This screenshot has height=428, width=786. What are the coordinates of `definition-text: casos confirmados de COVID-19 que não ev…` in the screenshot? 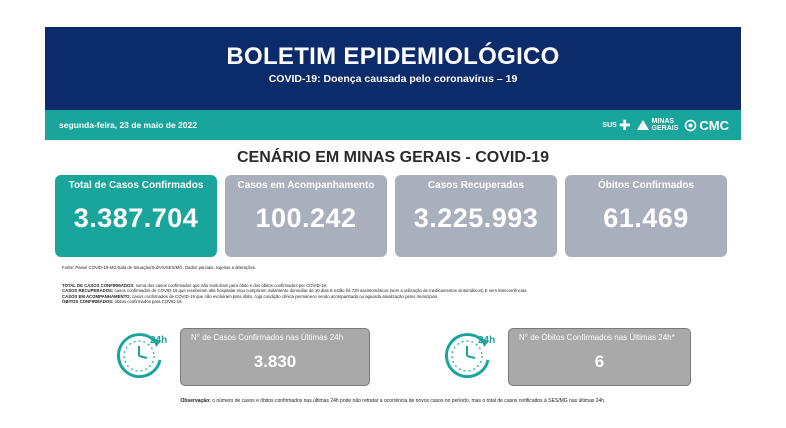 It's located at (284, 296).